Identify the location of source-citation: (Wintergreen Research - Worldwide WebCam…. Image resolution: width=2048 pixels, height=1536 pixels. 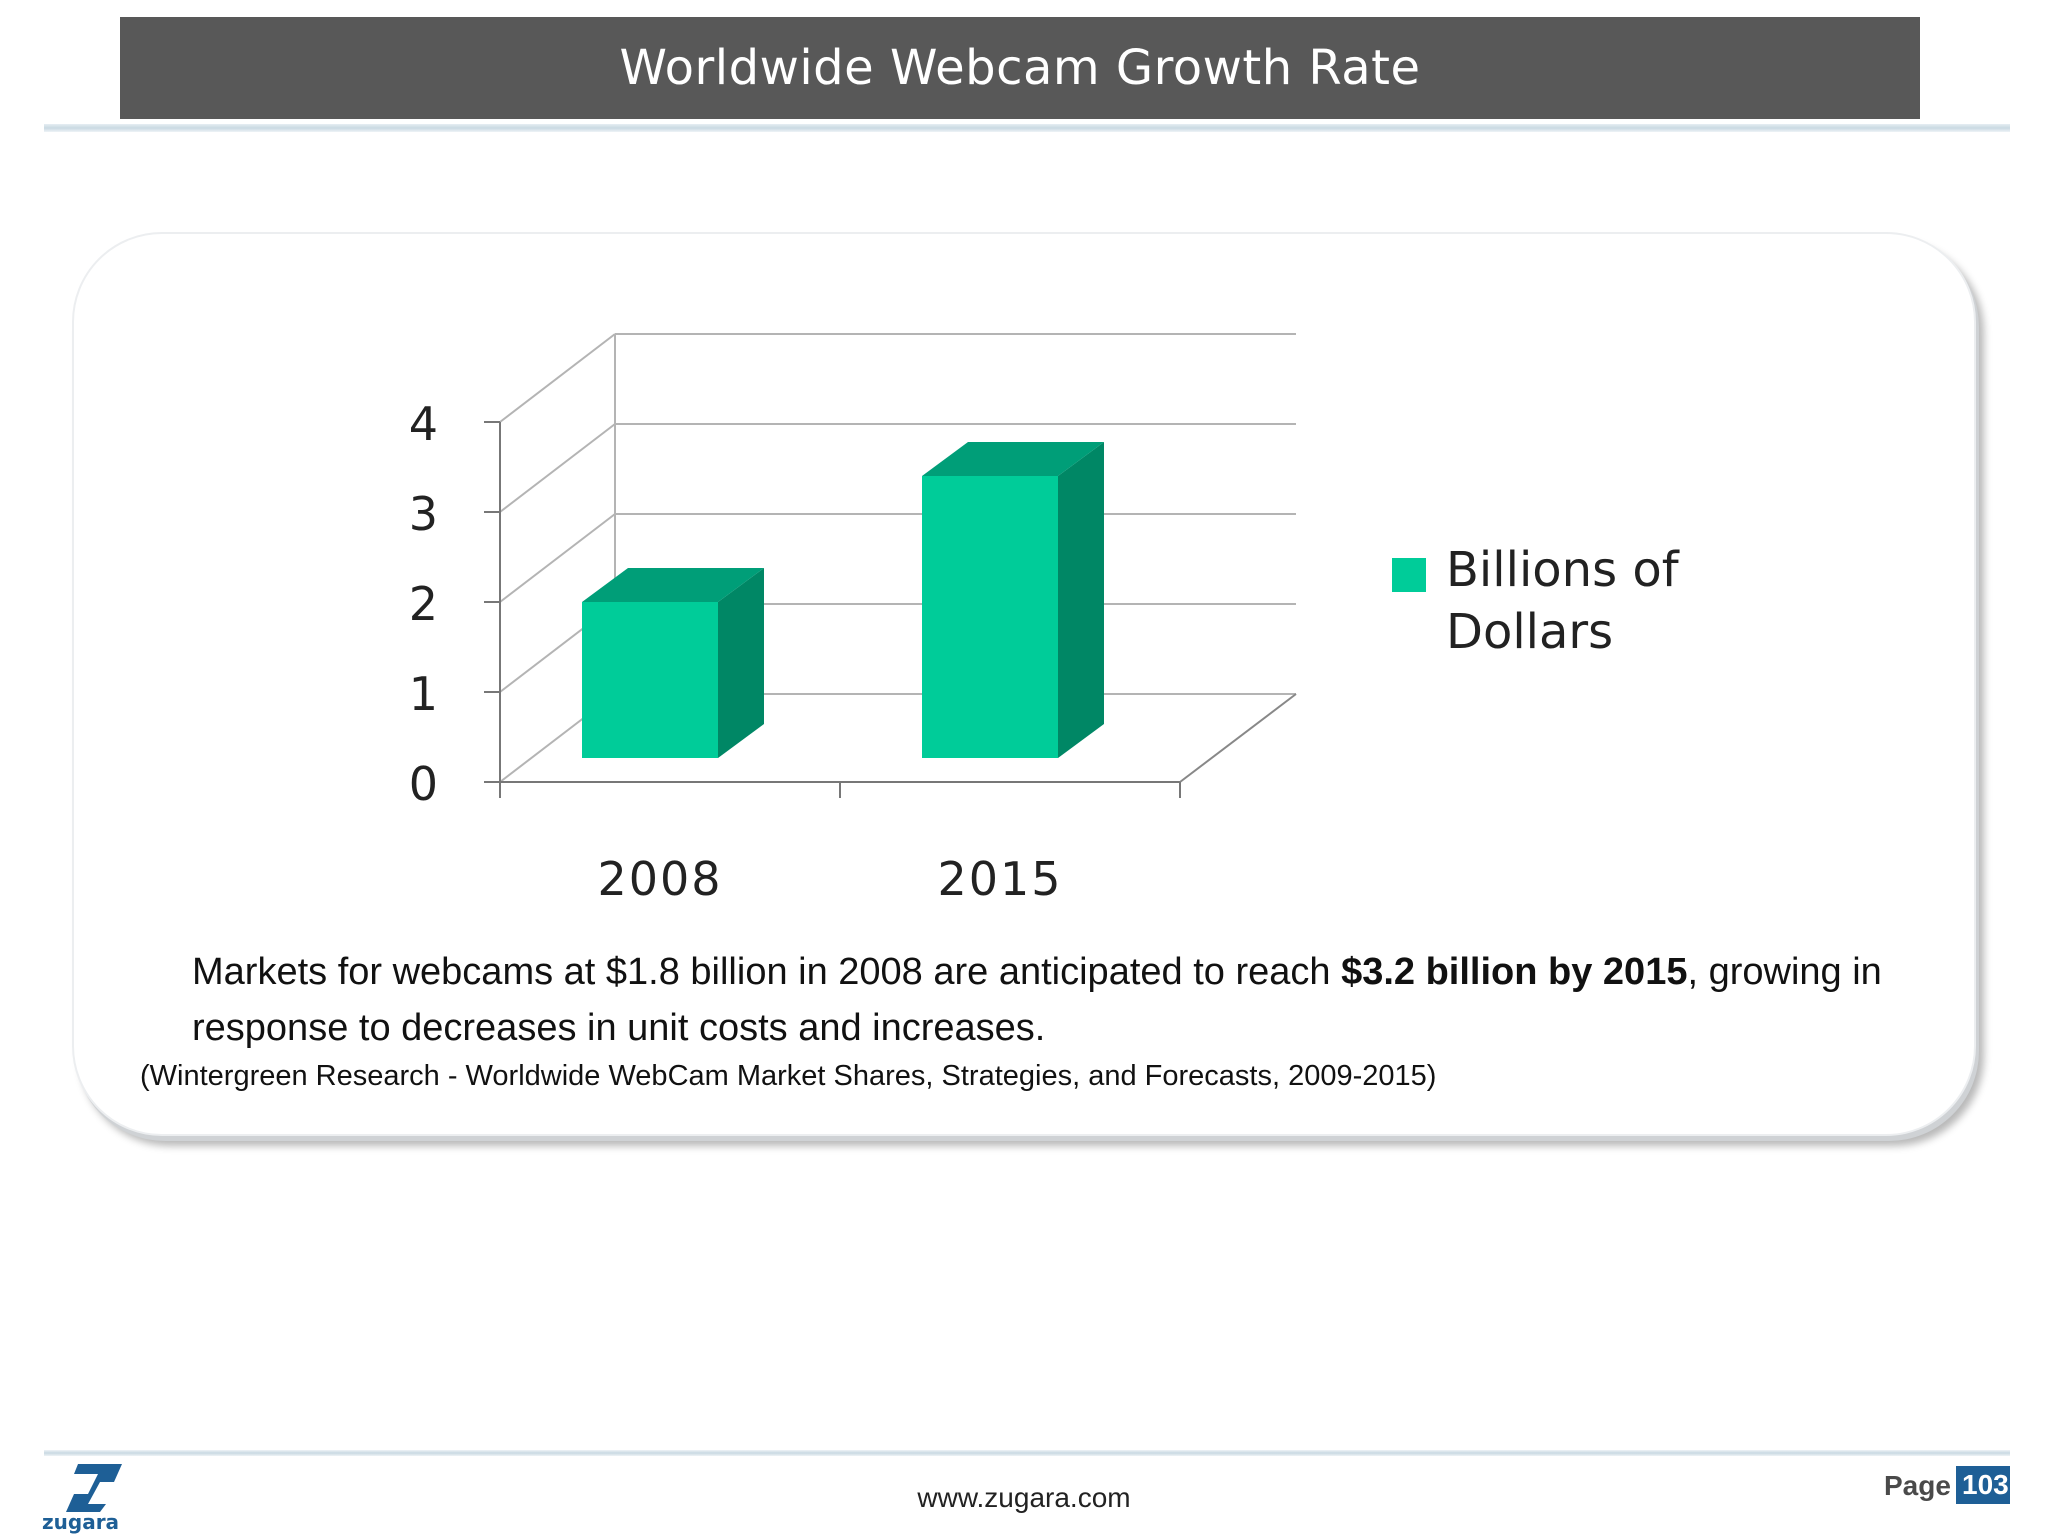
(788, 1076).